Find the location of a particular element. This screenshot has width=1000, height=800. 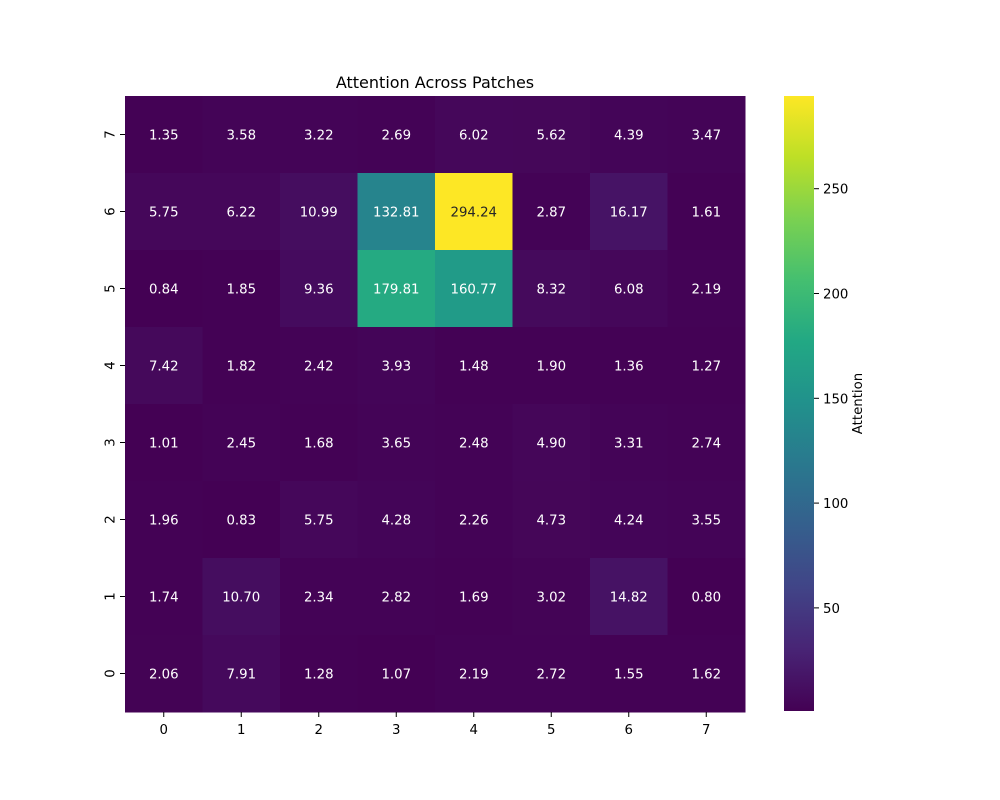

cell-value-label: 132.81 is located at coordinates (396, 213).